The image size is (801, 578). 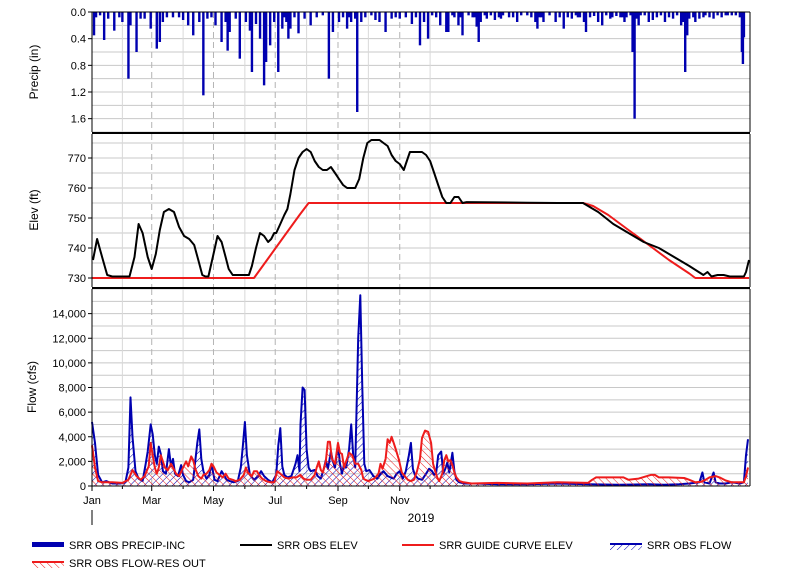 I want to click on ytick-label: 1.6, so click(x=78, y=120).